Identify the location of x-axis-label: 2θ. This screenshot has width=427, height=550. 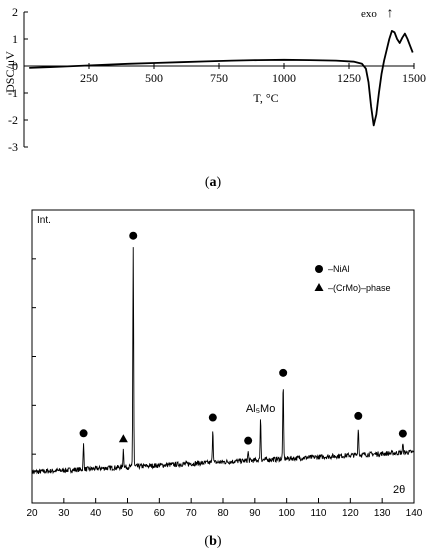
(399, 490).